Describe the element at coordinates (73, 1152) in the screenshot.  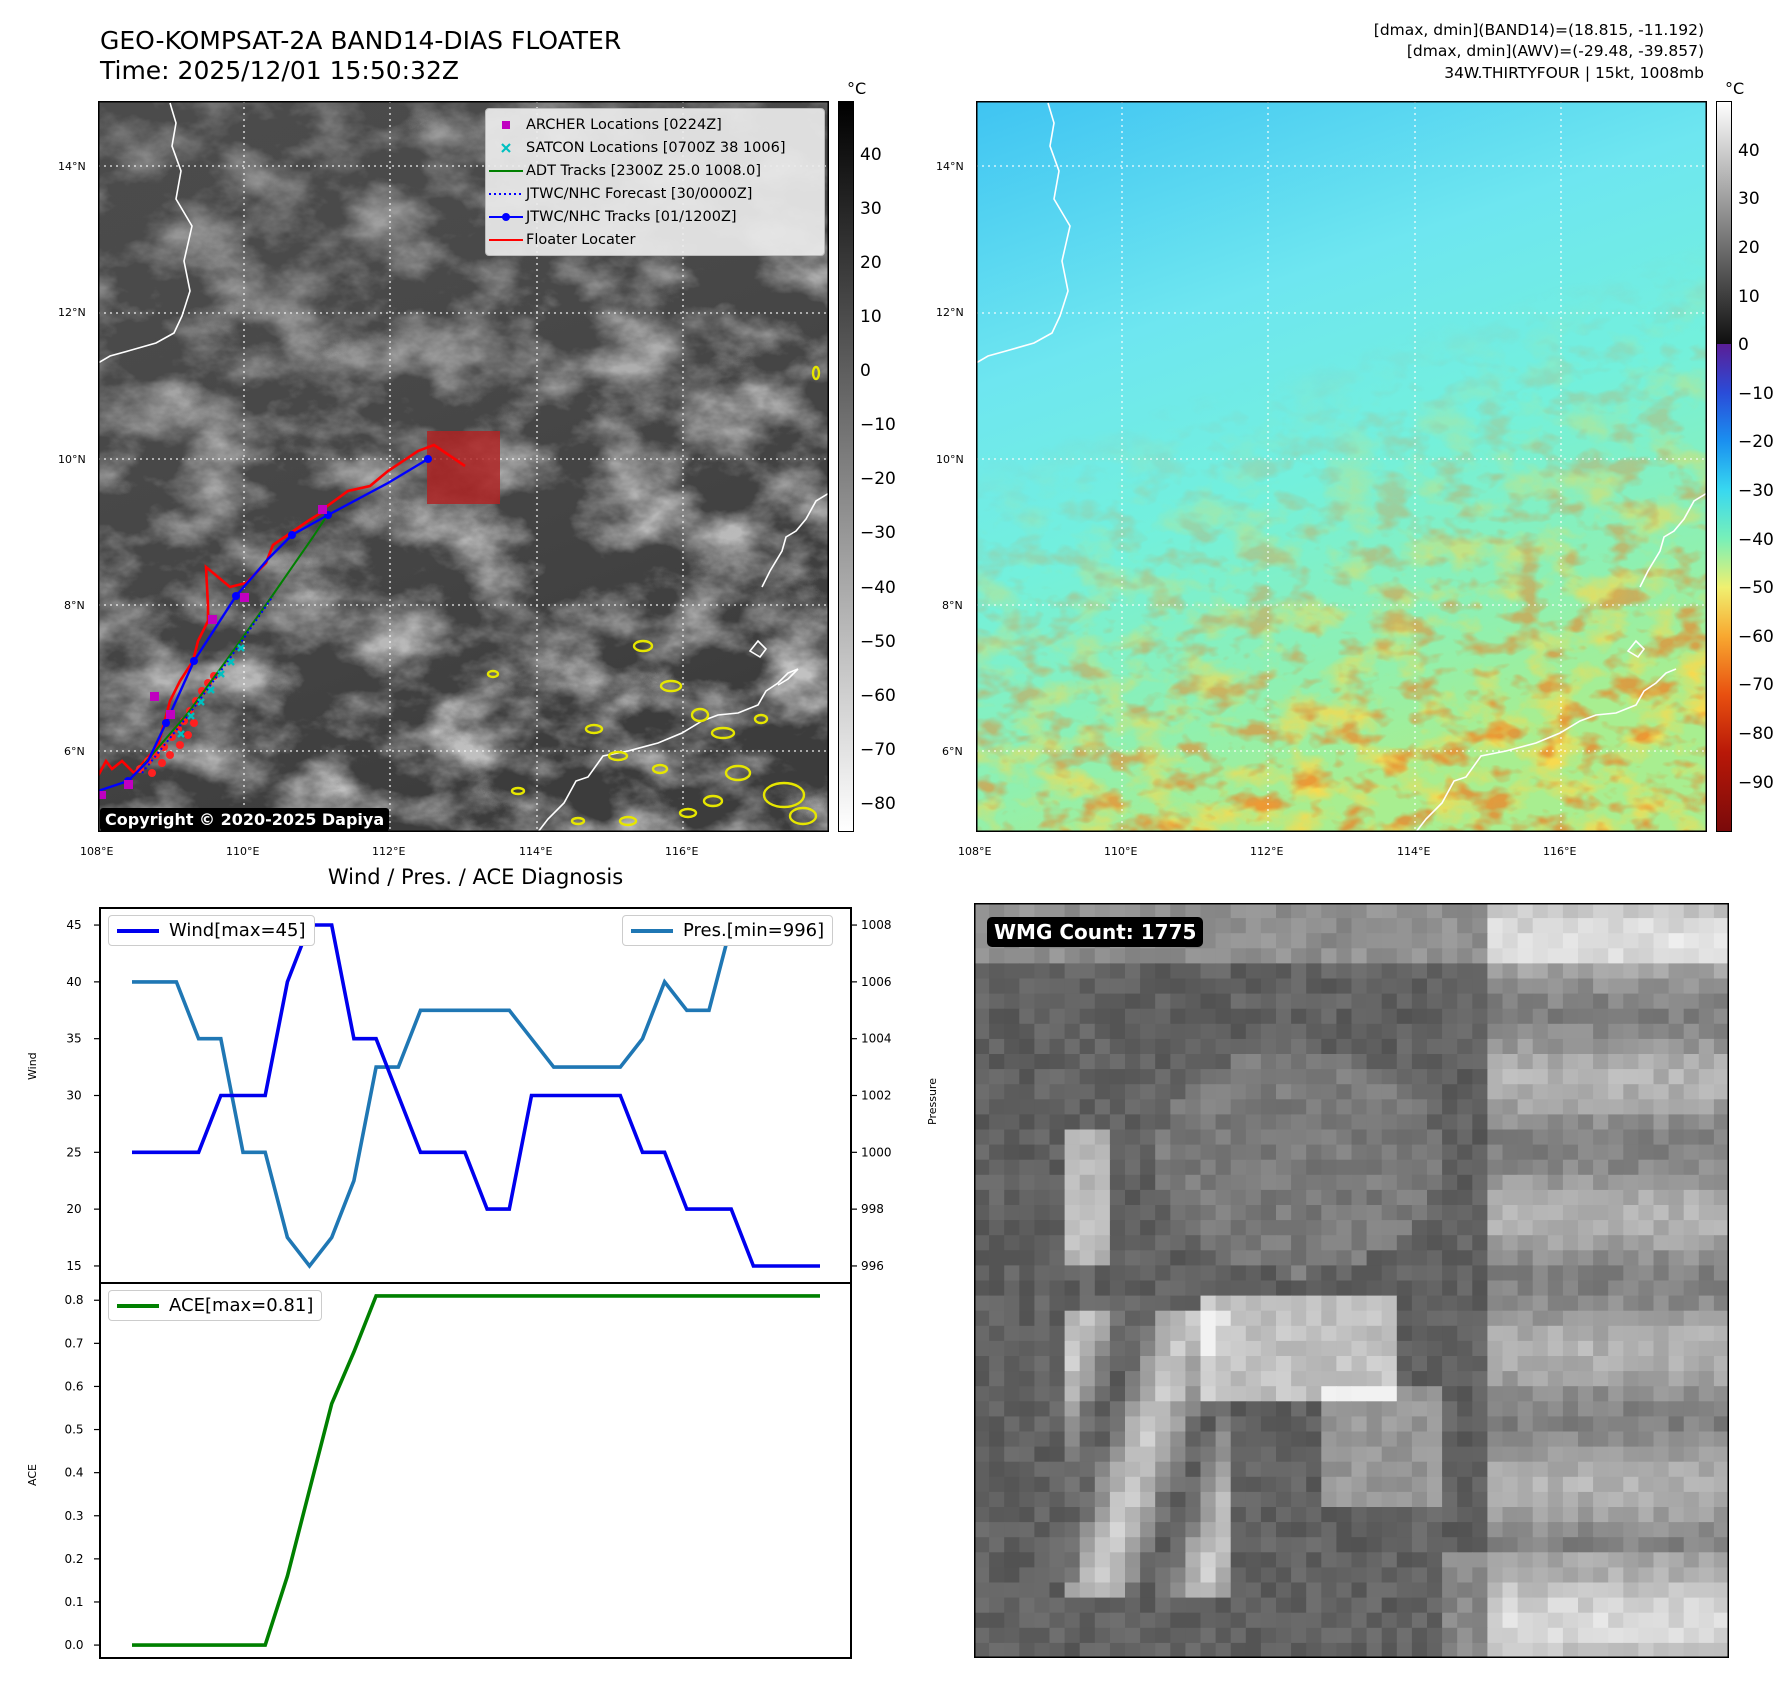
I see `wind-axis-tick-label: 25` at that location.